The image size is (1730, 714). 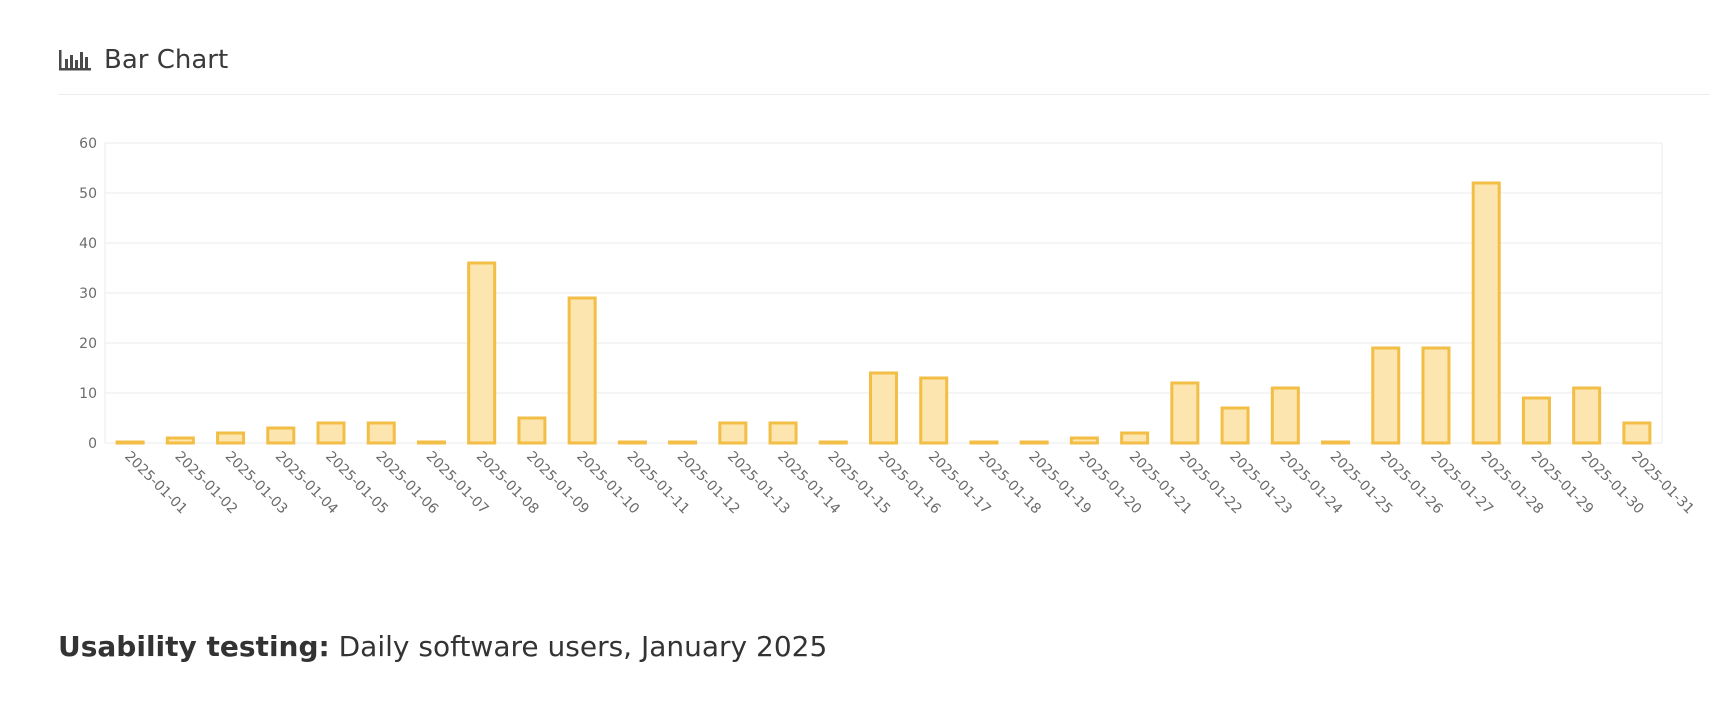 I want to click on y-tick-label: 30, so click(x=88, y=294).